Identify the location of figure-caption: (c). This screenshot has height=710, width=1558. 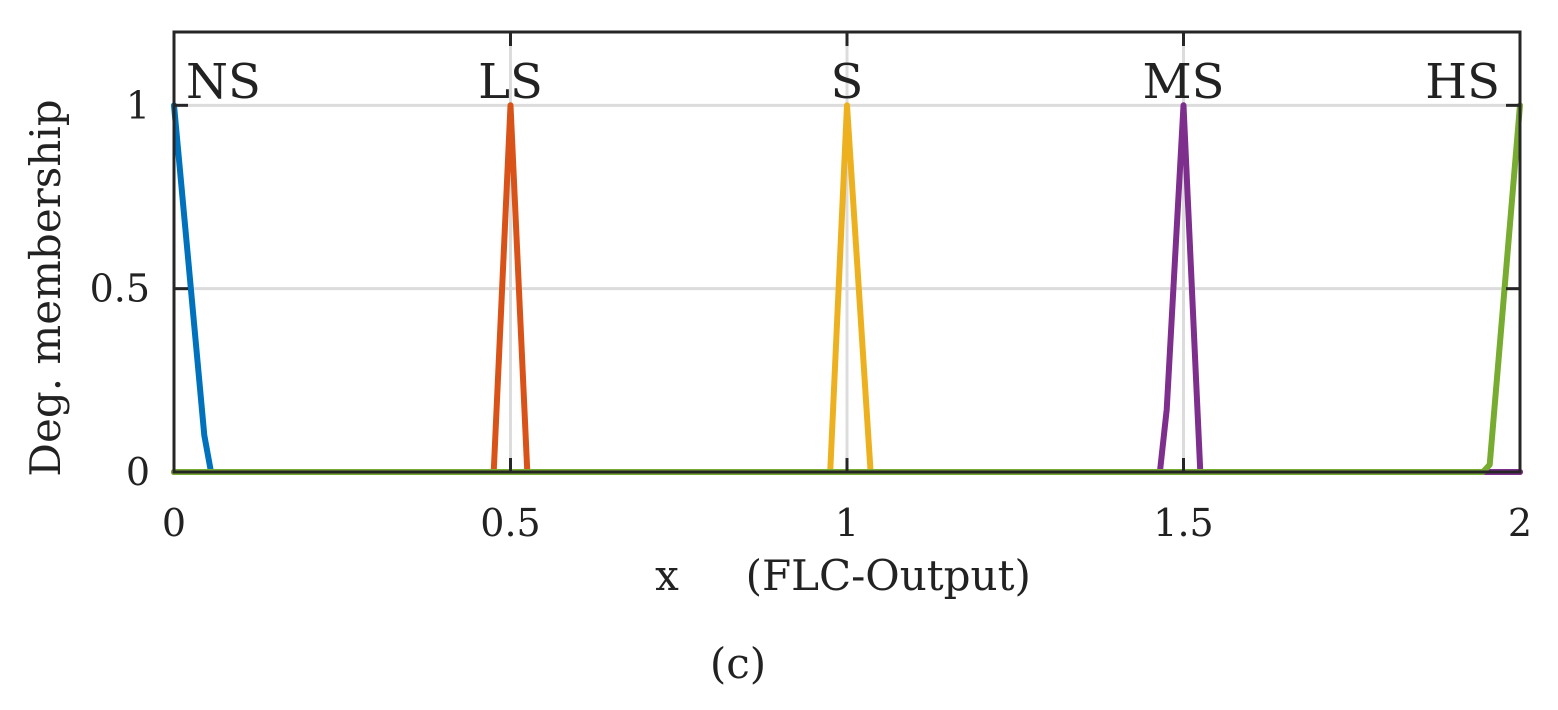
(738, 663).